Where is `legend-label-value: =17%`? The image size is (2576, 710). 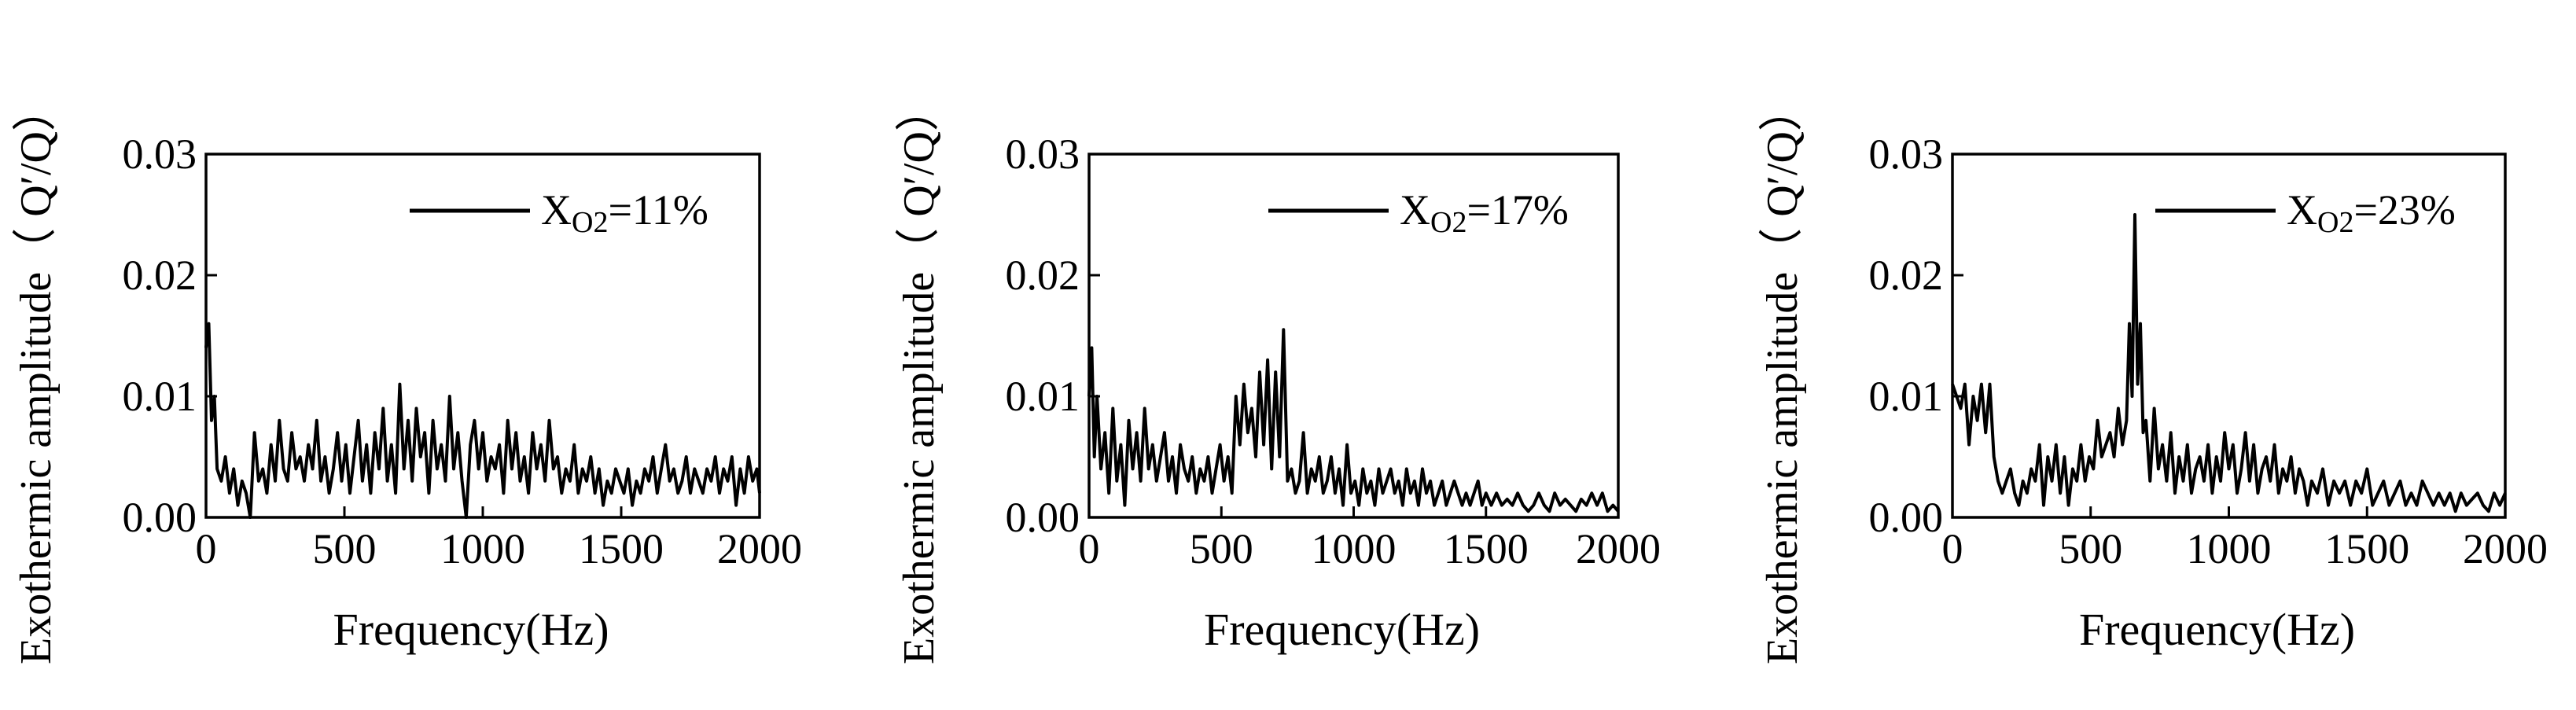 legend-label-value: =17% is located at coordinates (1517, 210).